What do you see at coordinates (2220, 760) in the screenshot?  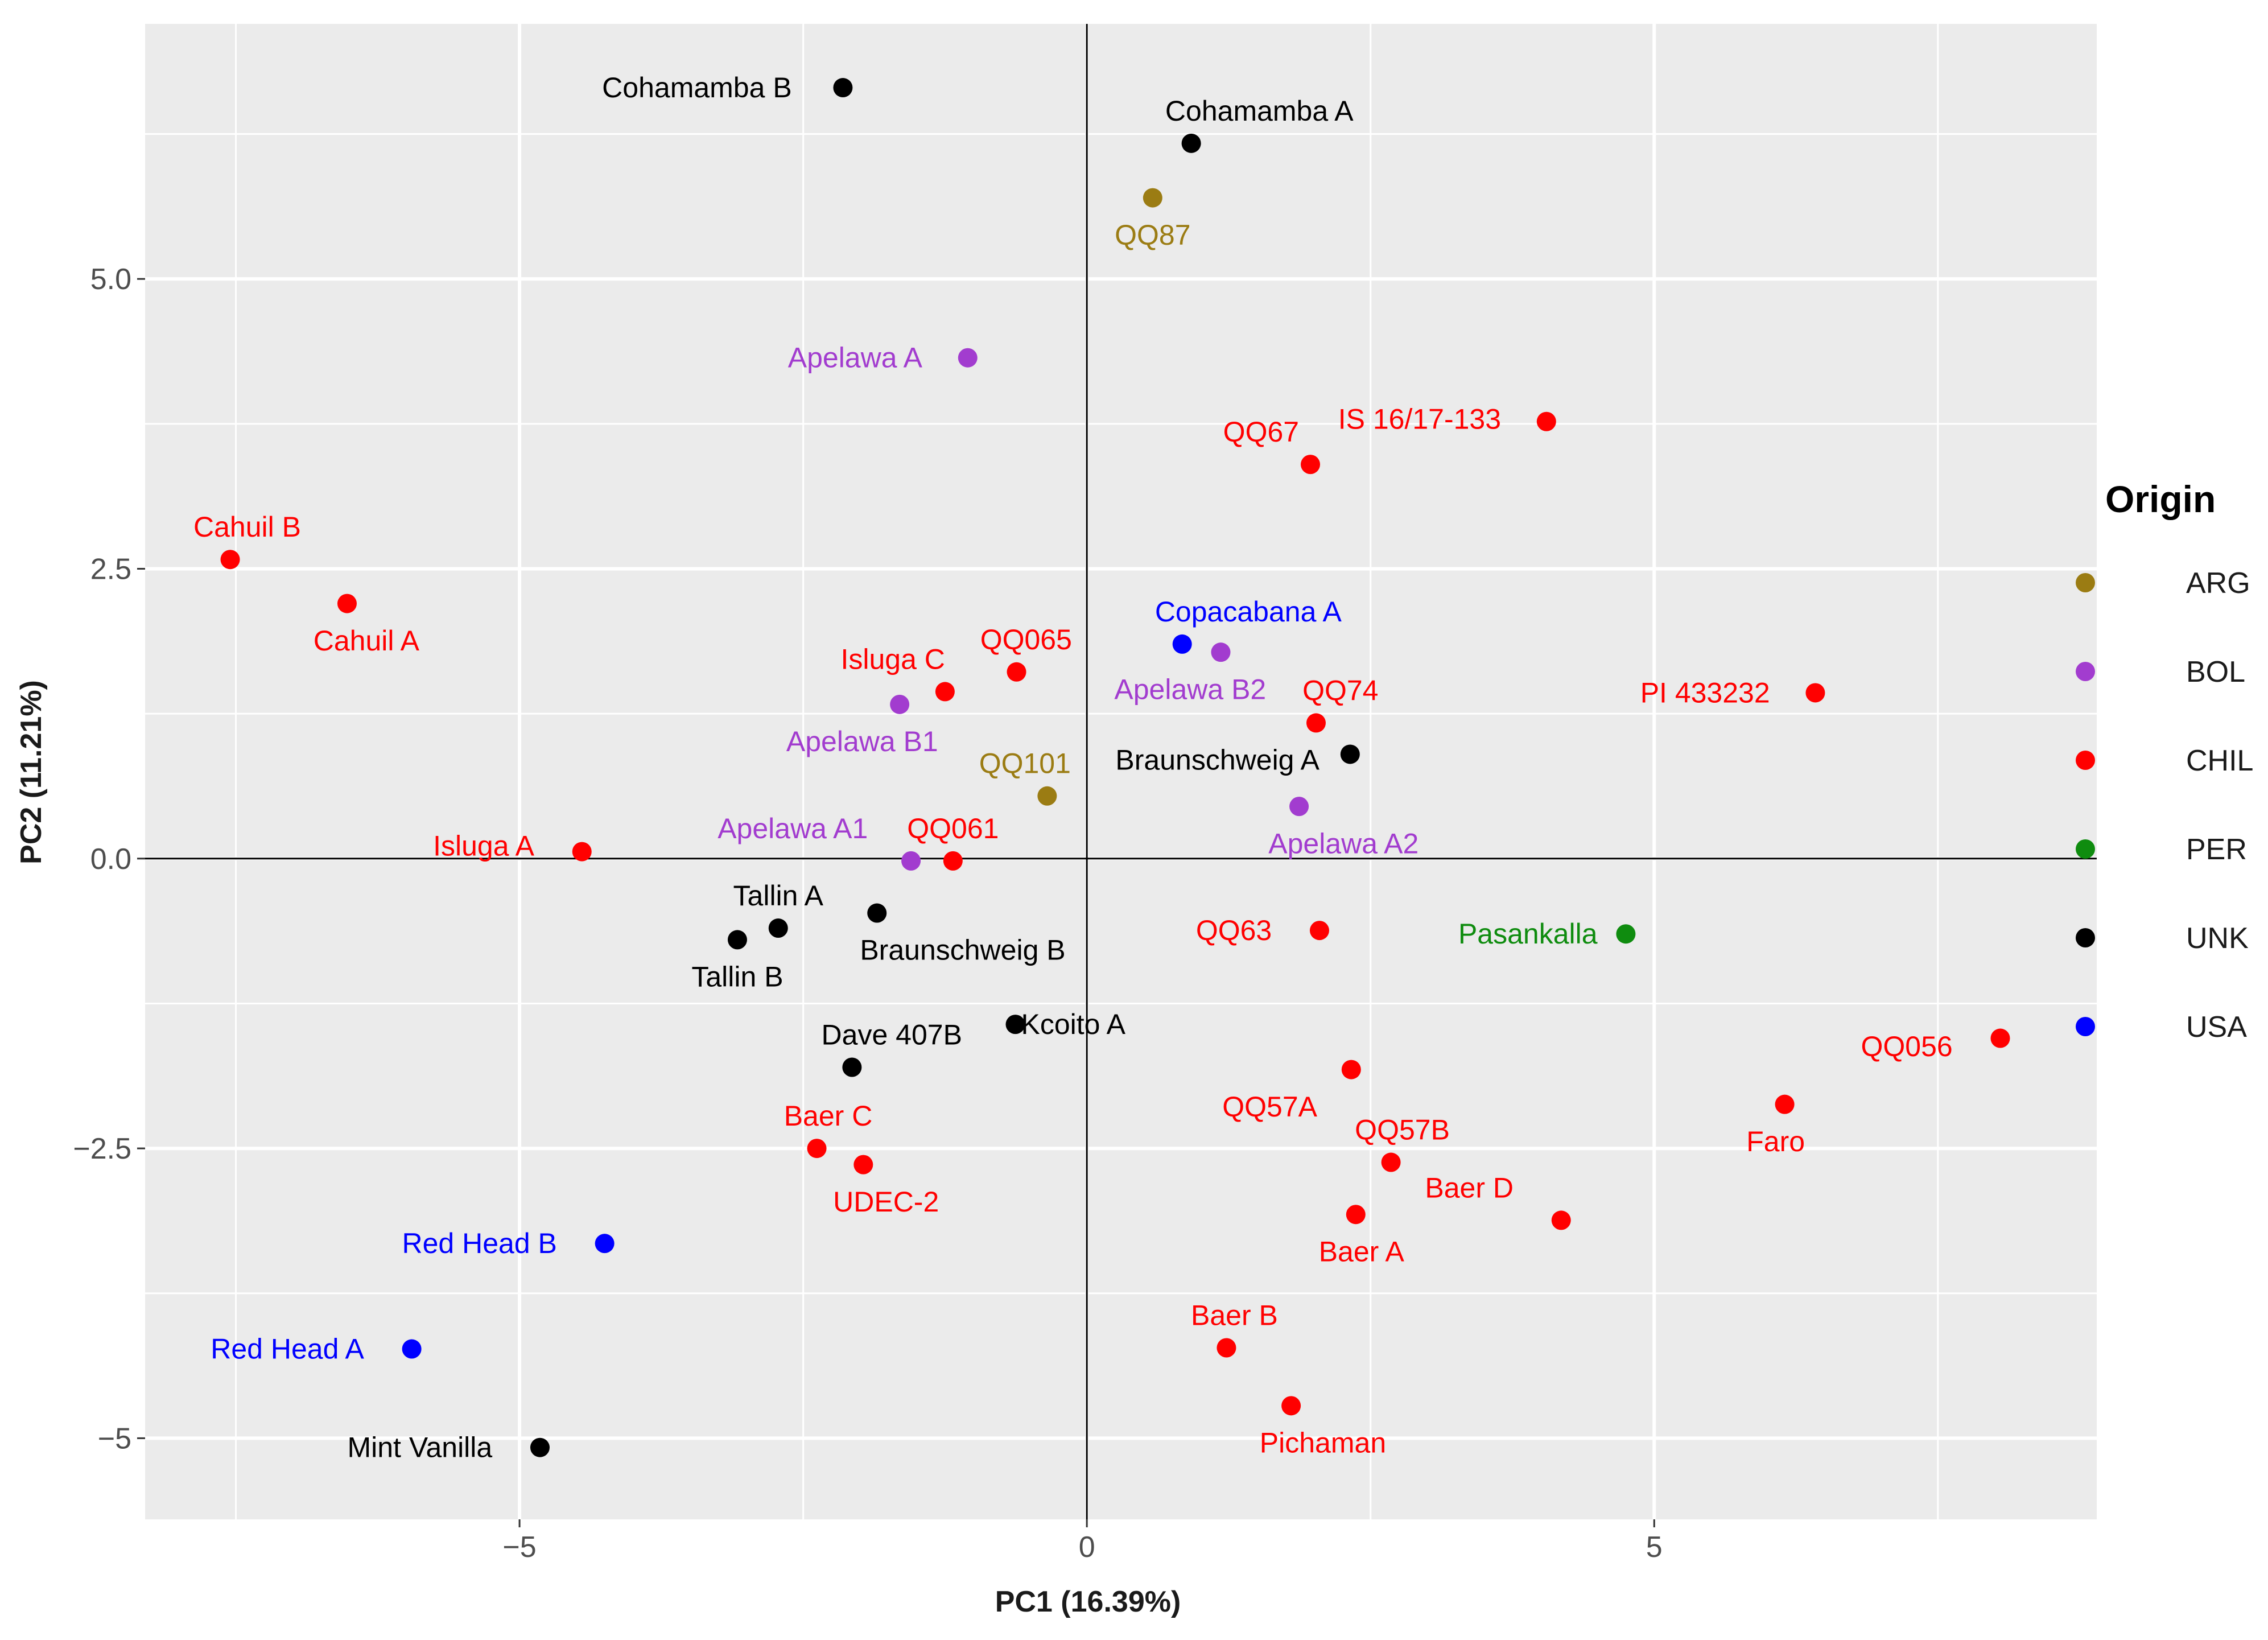 I see `legend-label: CHIL` at bounding box center [2220, 760].